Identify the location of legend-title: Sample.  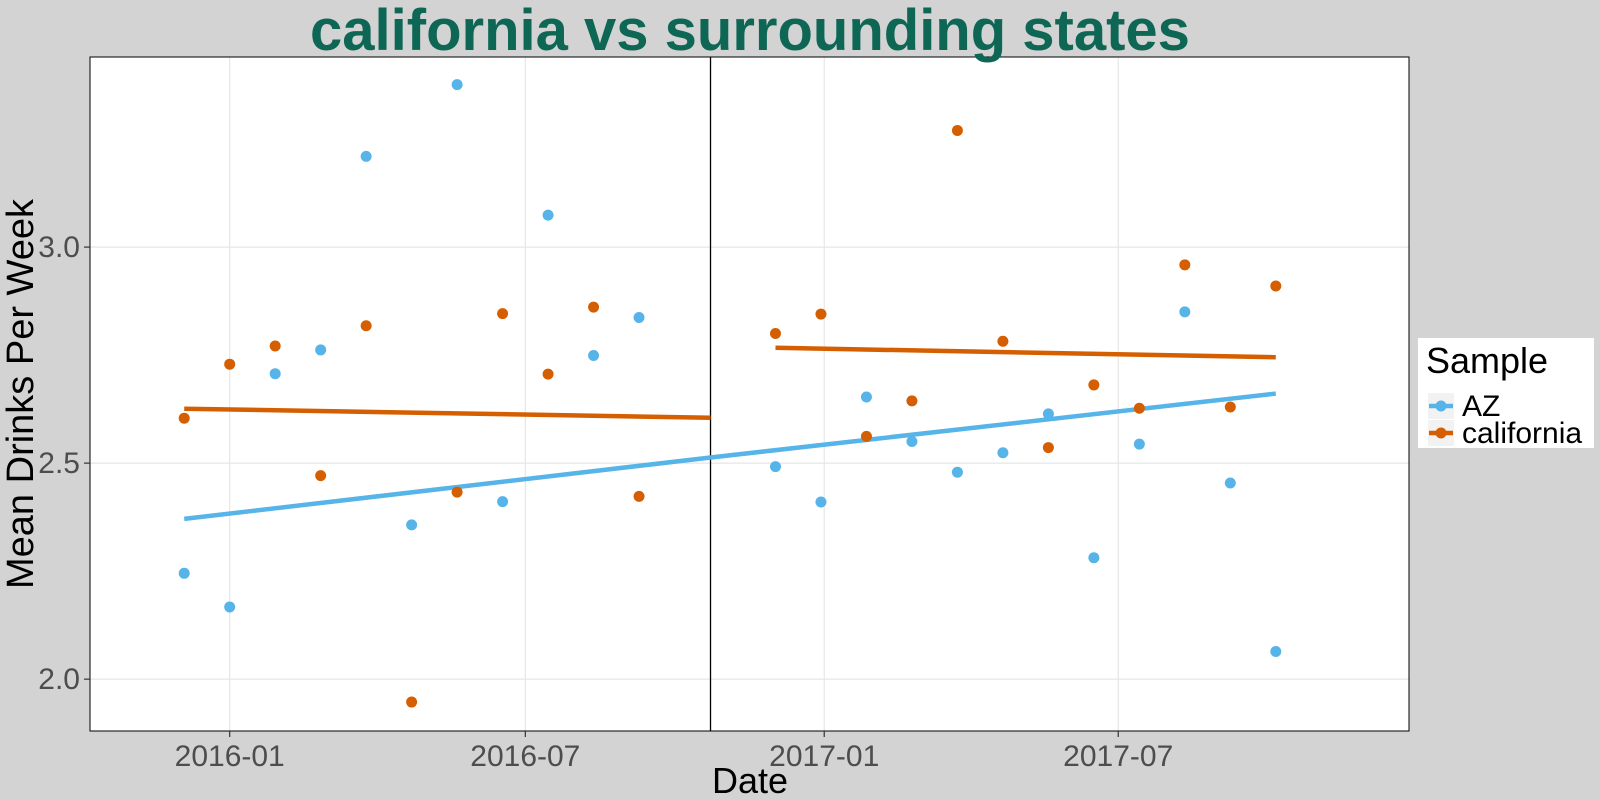
(1487, 360).